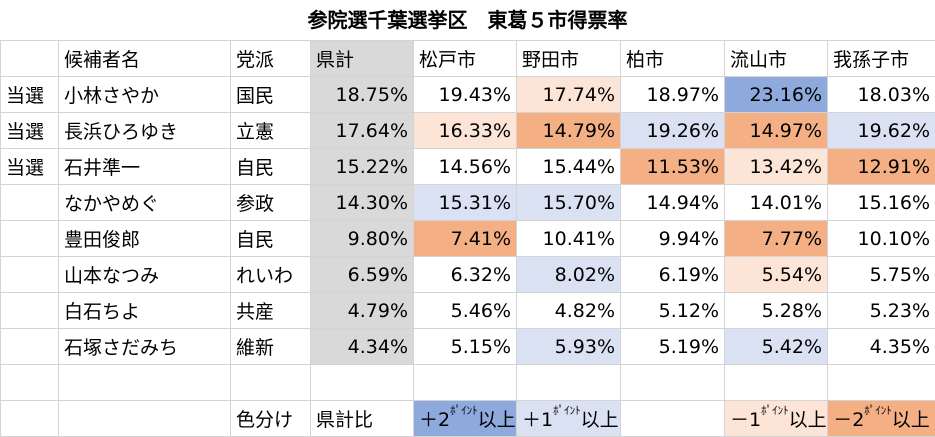  I want to click on city-share-cell: 6.32%, so click(465, 274).